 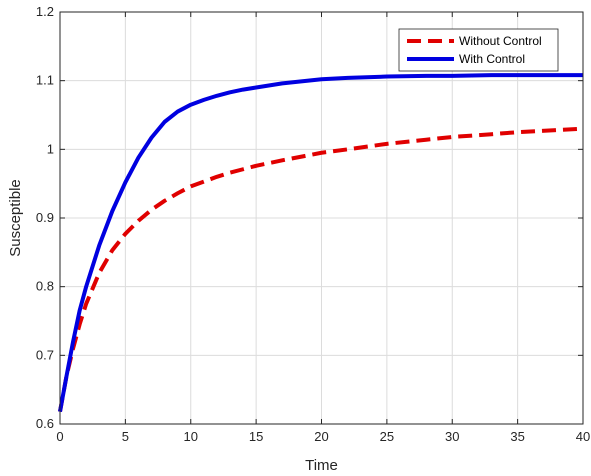 I want to click on y-tick-label: 0.6, so click(x=45, y=423).